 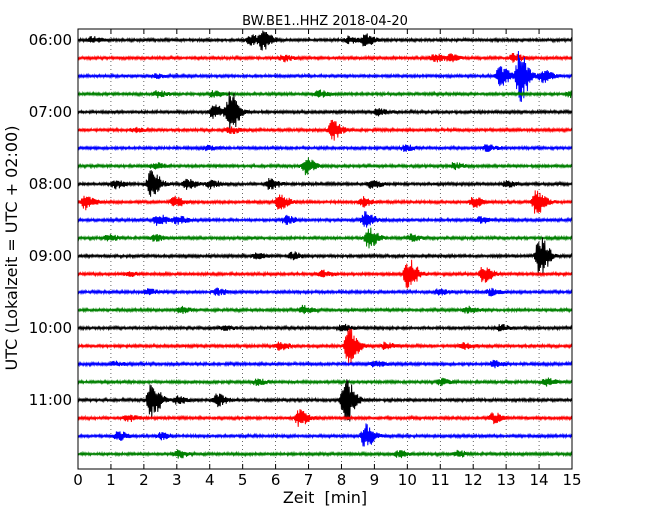 I want to click on x-tick-label: 9, so click(x=375, y=480).